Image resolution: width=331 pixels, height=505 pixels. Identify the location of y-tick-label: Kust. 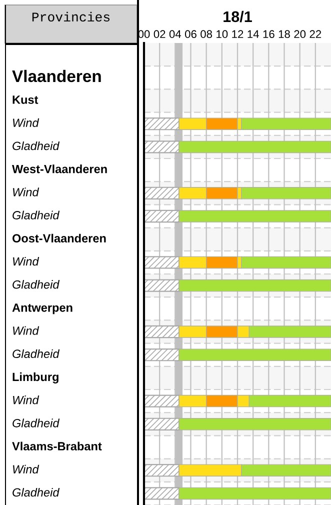
(25, 100).